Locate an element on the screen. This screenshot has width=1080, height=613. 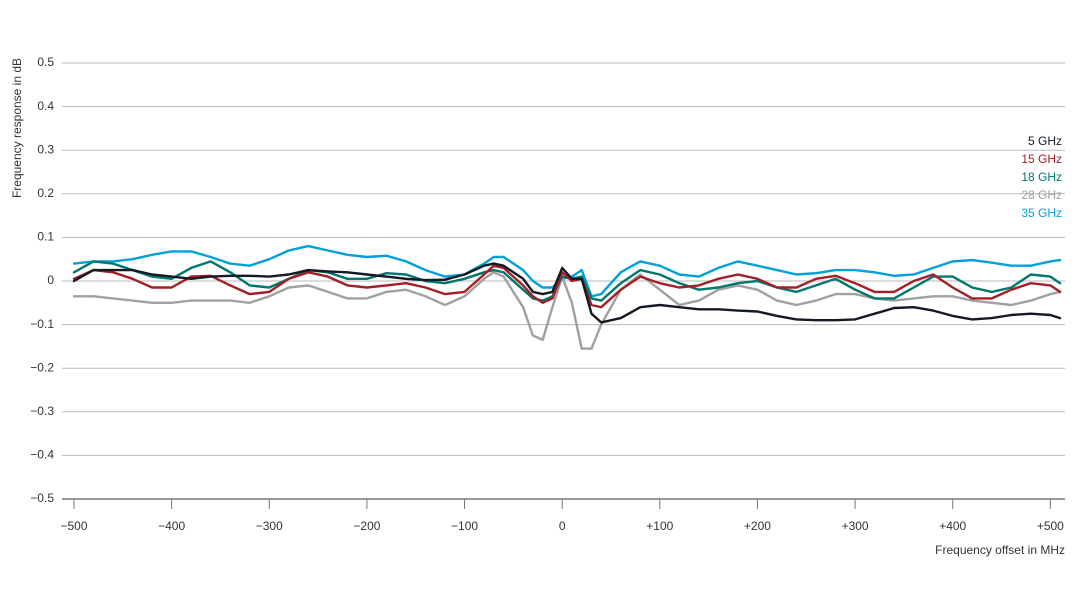
x-tick-label: −200 is located at coordinates (366, 526).